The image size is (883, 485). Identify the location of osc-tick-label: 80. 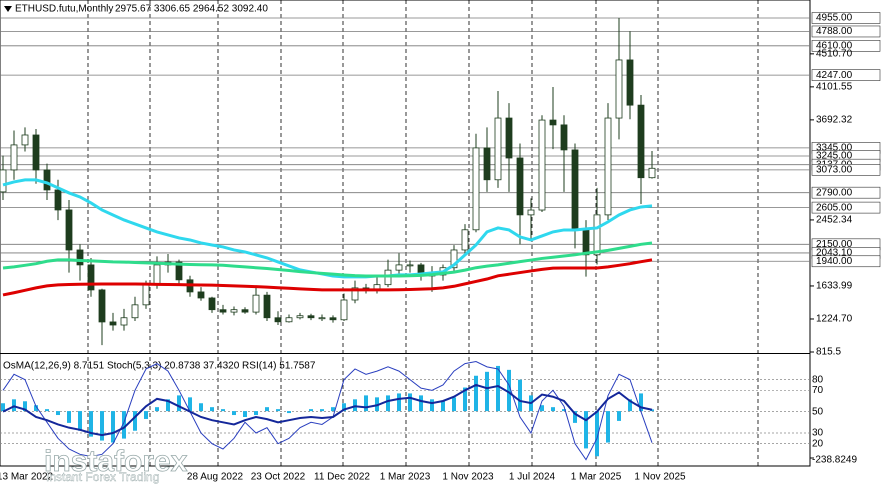
(818, 379).